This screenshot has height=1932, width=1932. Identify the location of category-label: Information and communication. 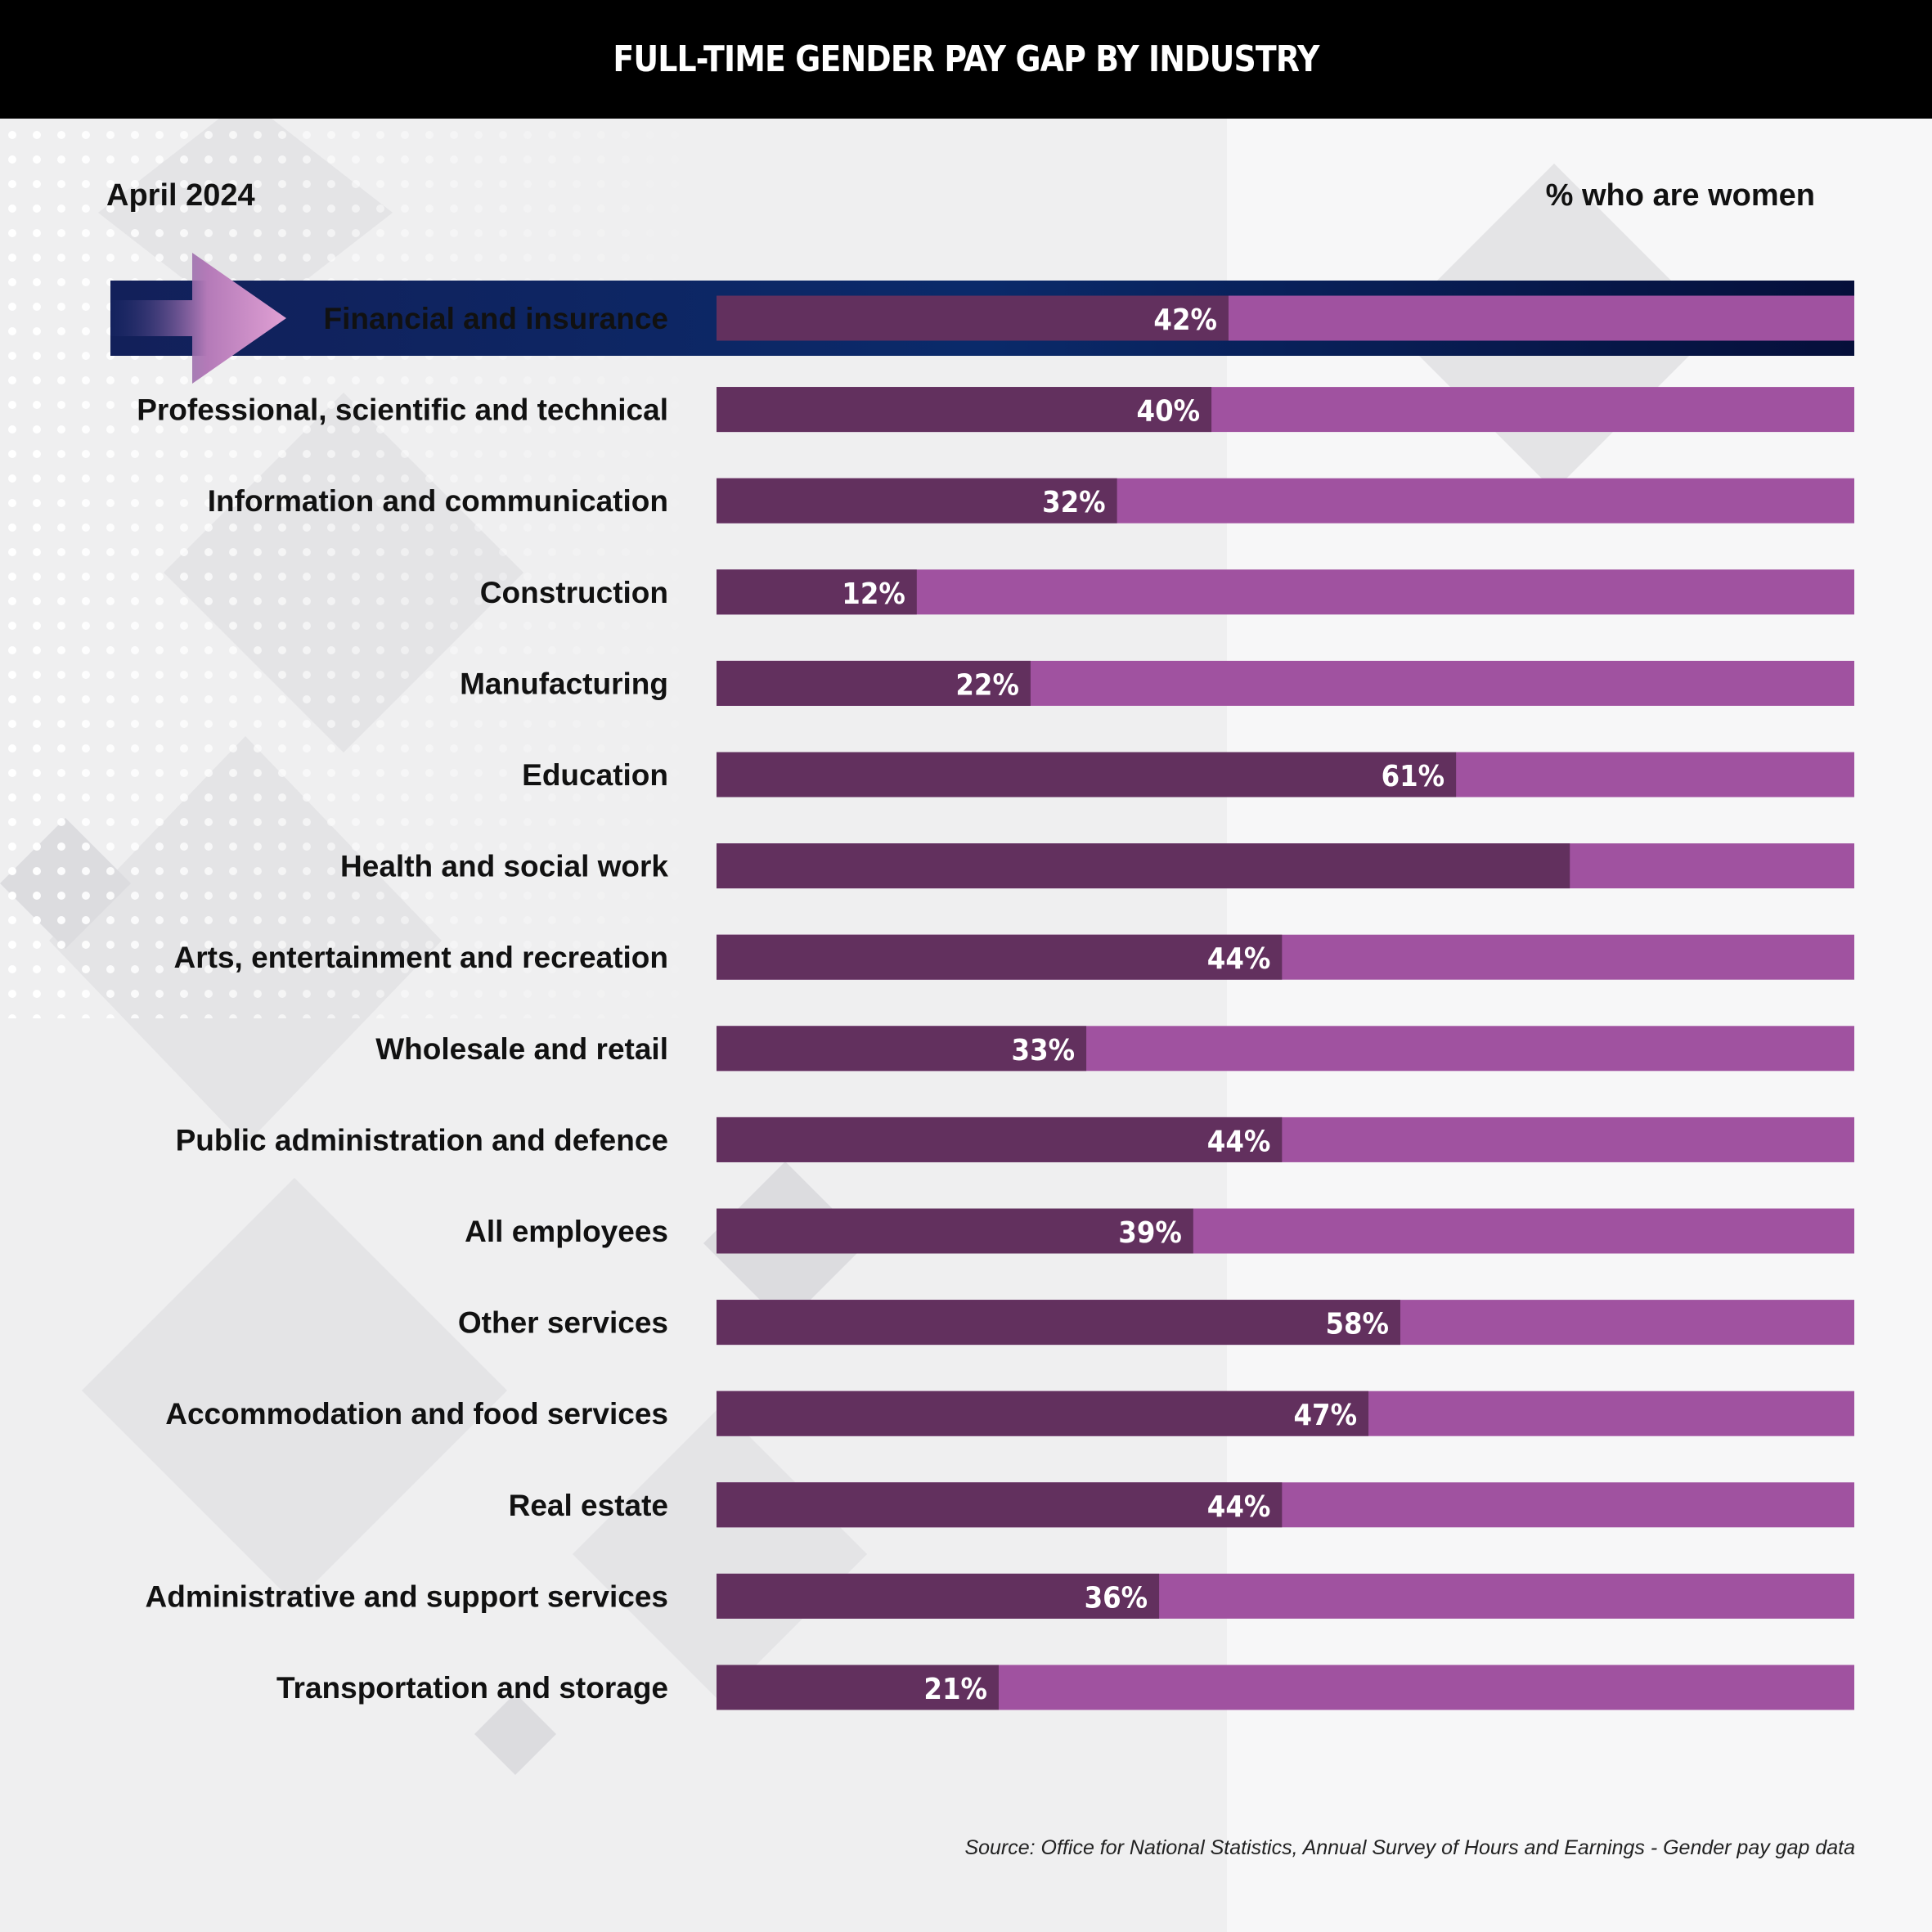
(438, 501).